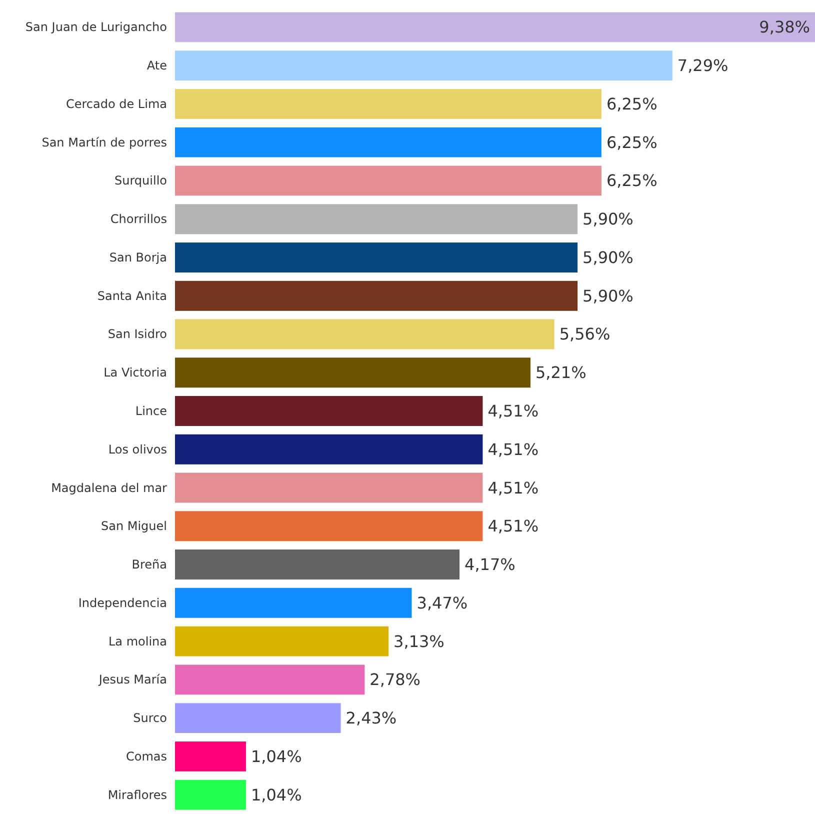 The width and height of the screenshot is (815, 814). Describe the element at coordinates (132, 679) in the screenshot. I see `y-tick-label: Jesus María` at that location.